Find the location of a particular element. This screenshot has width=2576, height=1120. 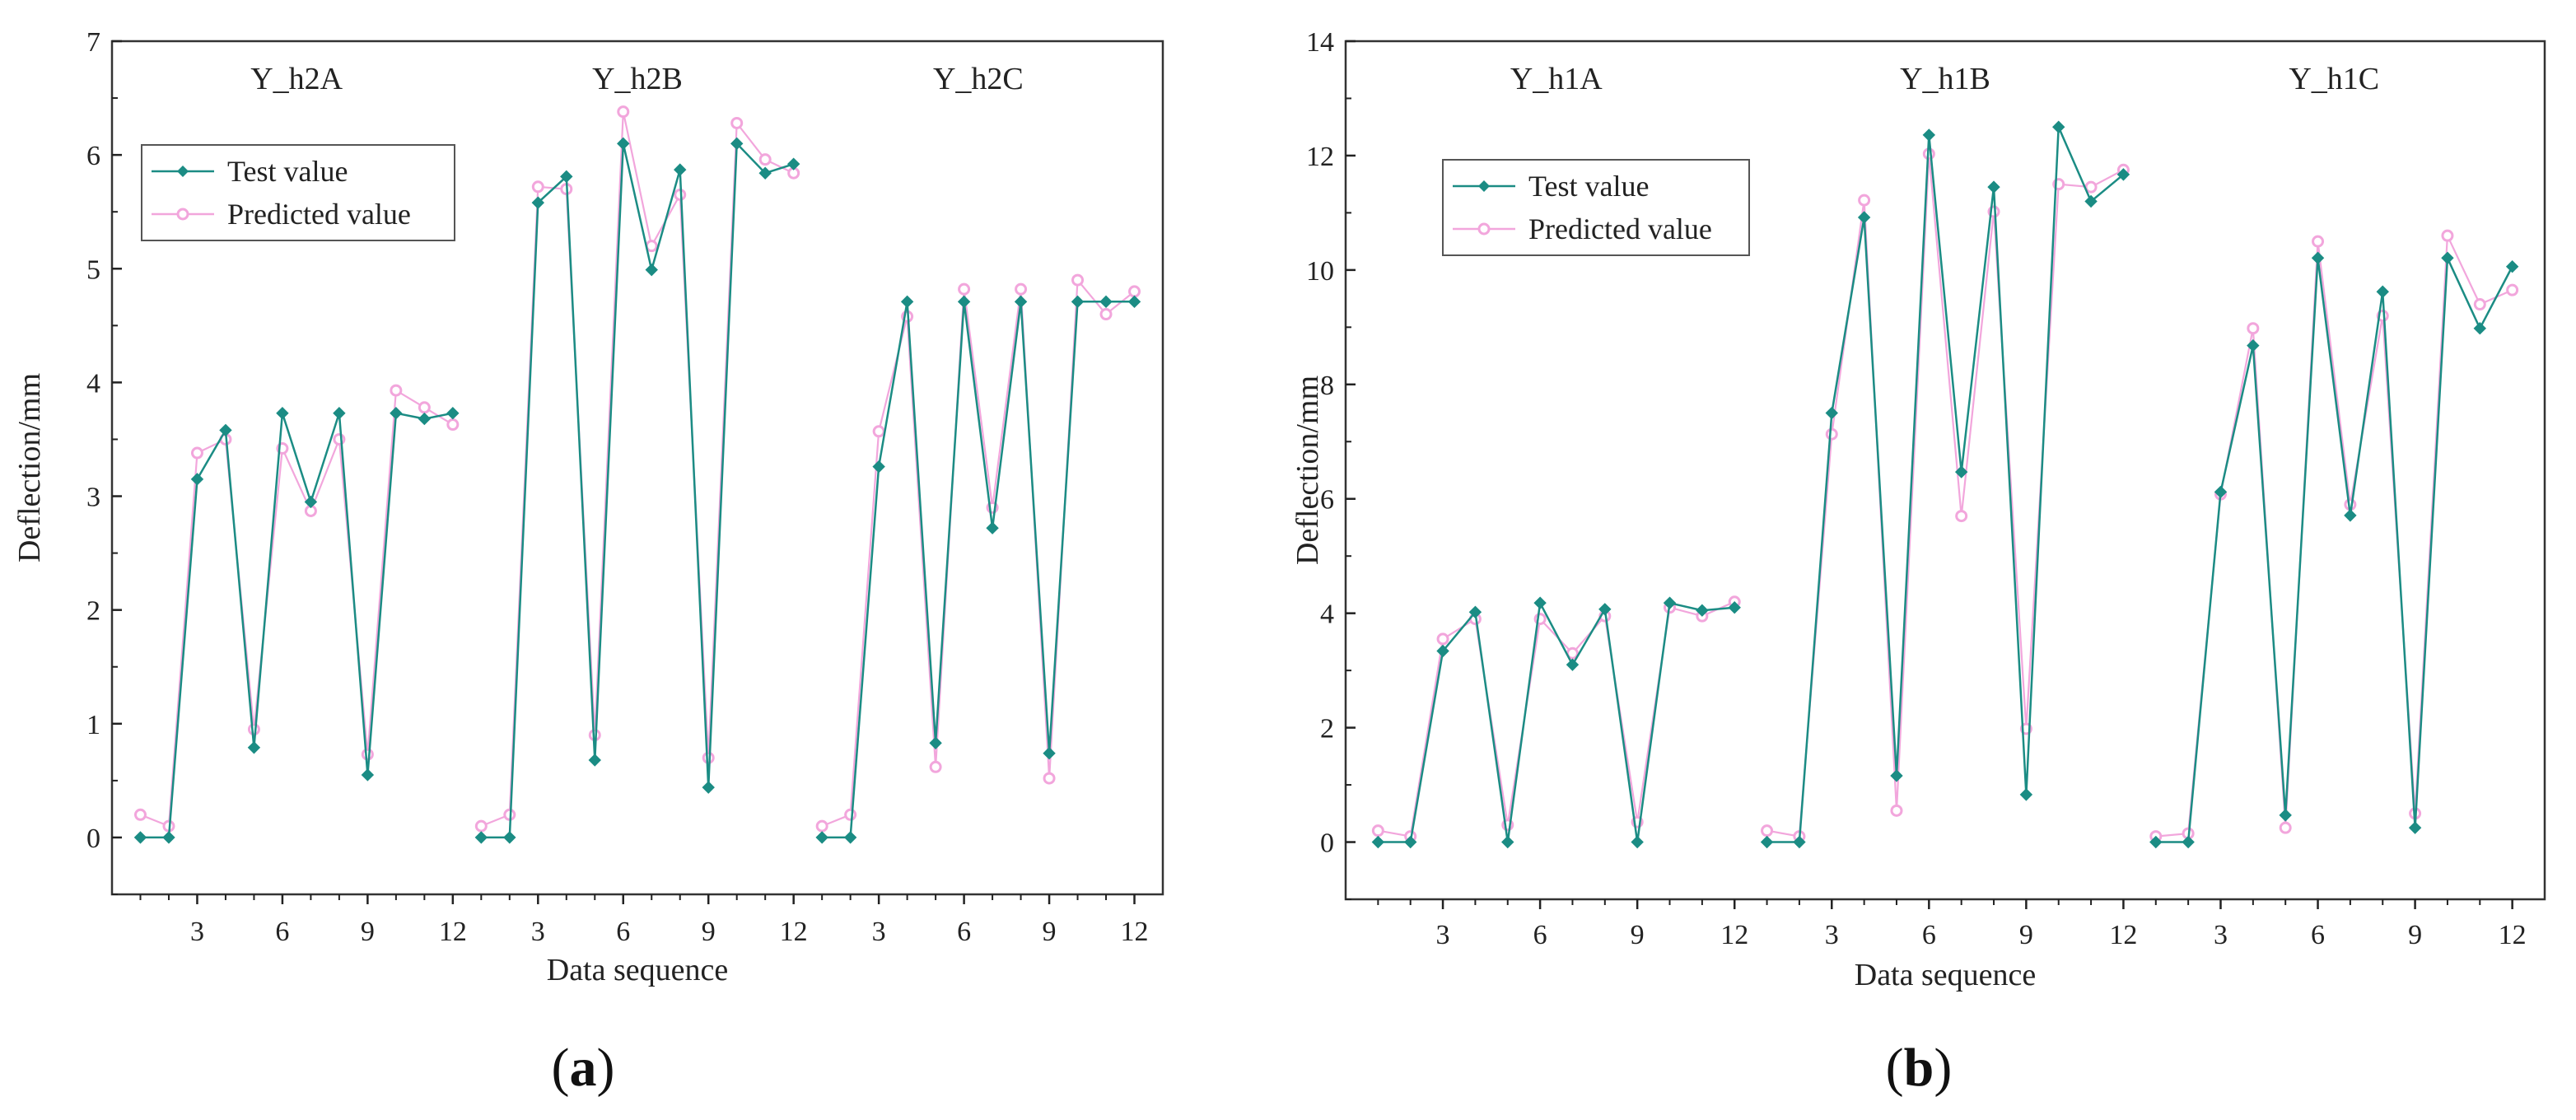

group-label: Y_h2A is located at coordinates (296, 79).